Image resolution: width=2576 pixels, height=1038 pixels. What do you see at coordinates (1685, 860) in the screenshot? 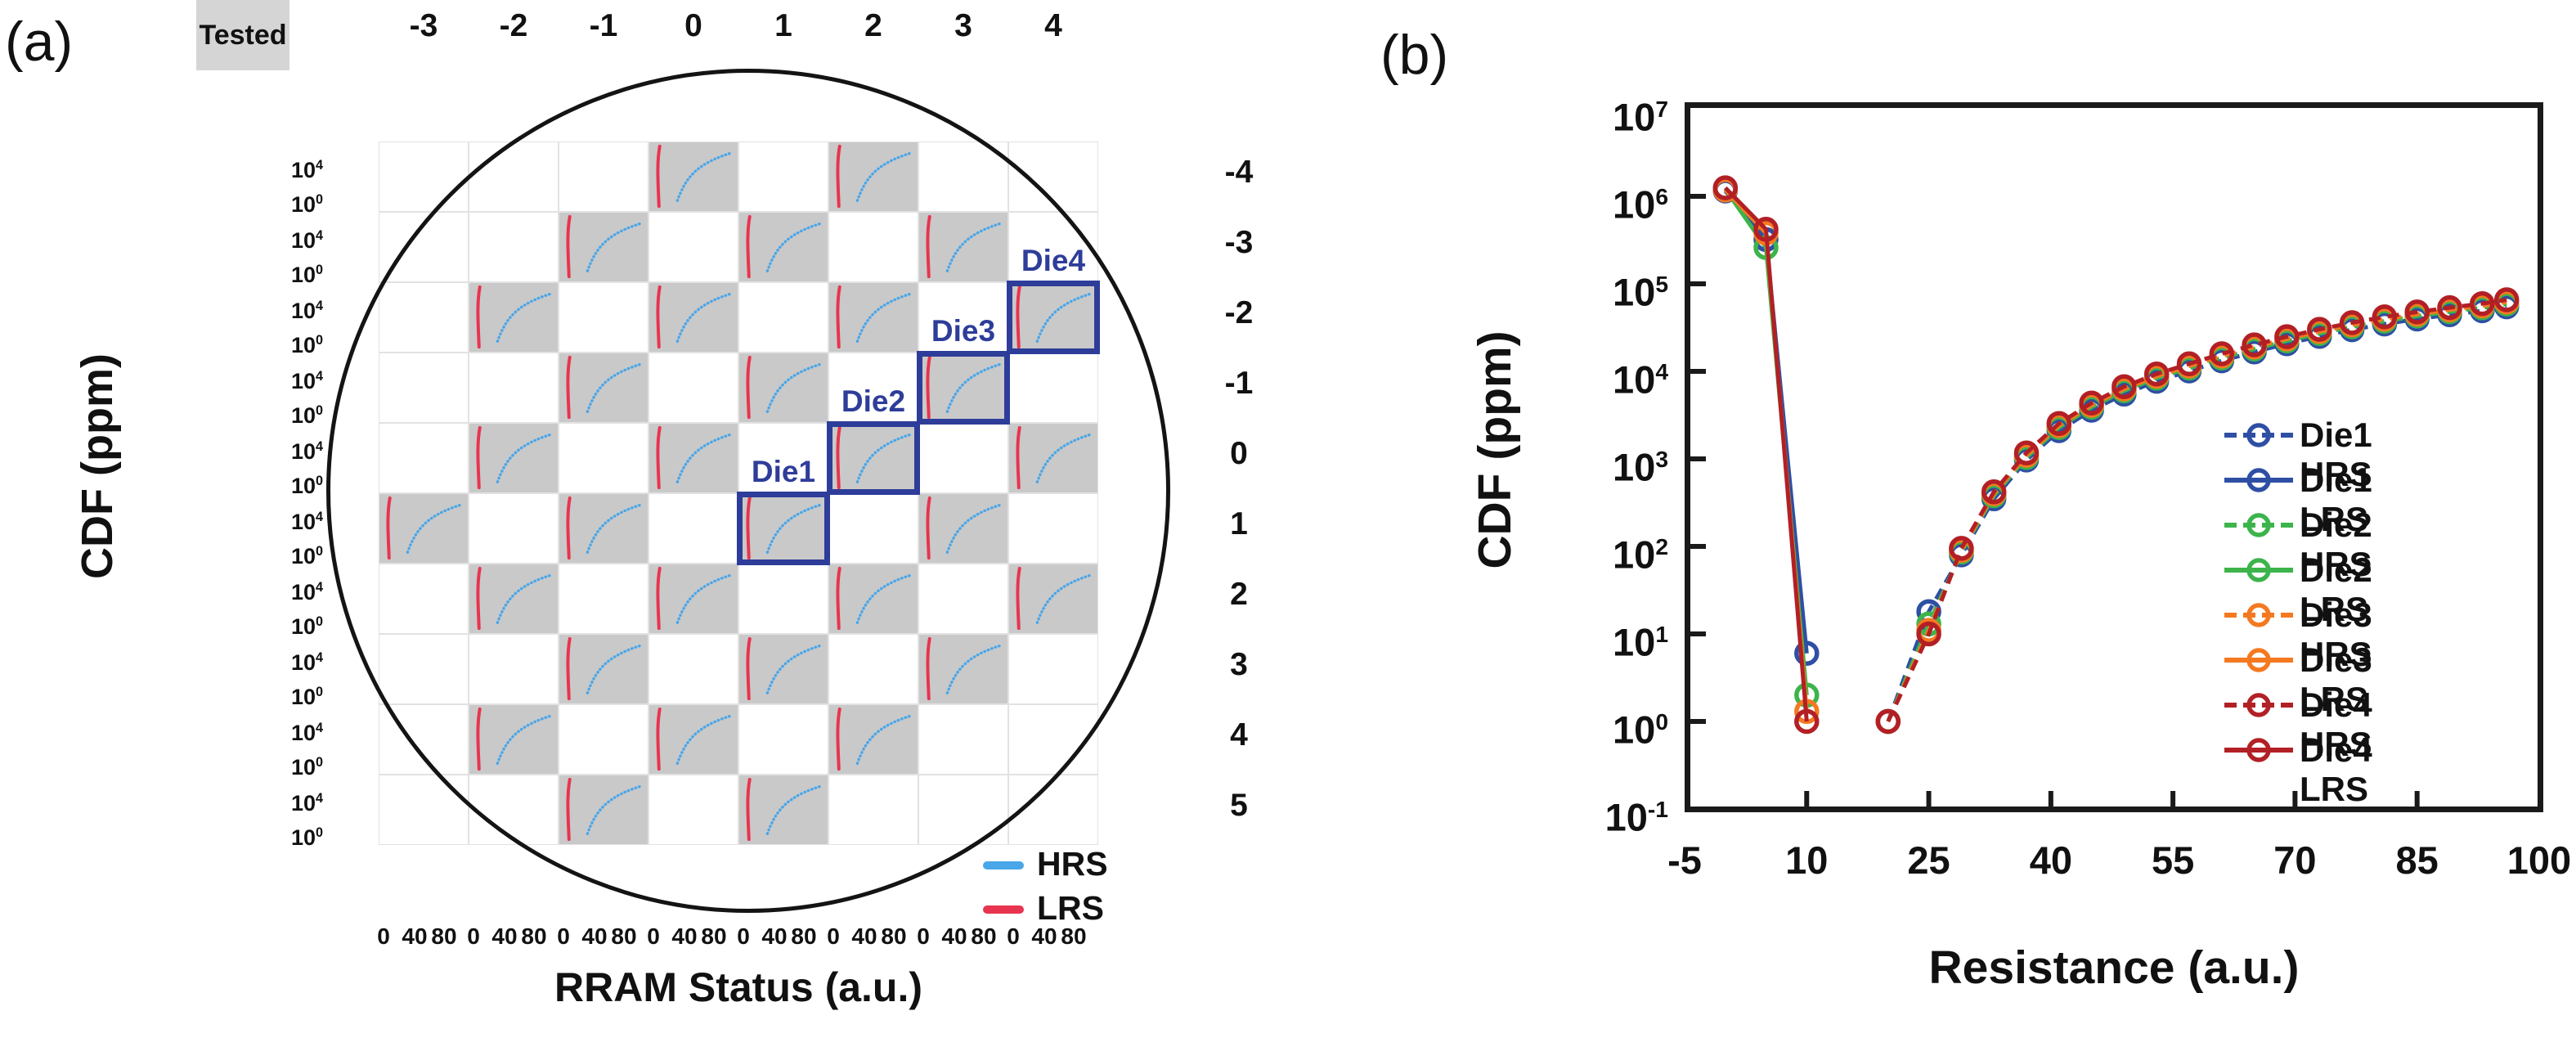
I see `panel-b-xtick--5: -5` at bounding box center [1685, 860].